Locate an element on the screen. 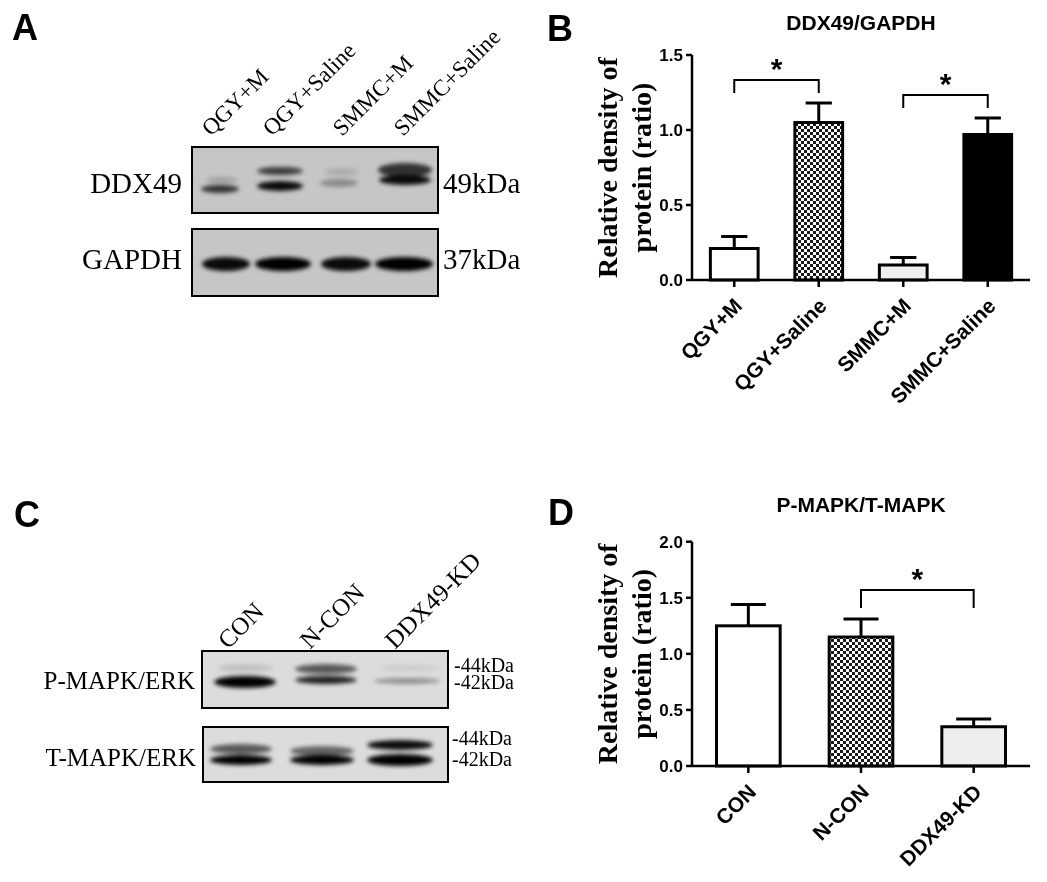 The width and height of the screenshot is (1047, 882). text: A is located at coordinates (25, 27).